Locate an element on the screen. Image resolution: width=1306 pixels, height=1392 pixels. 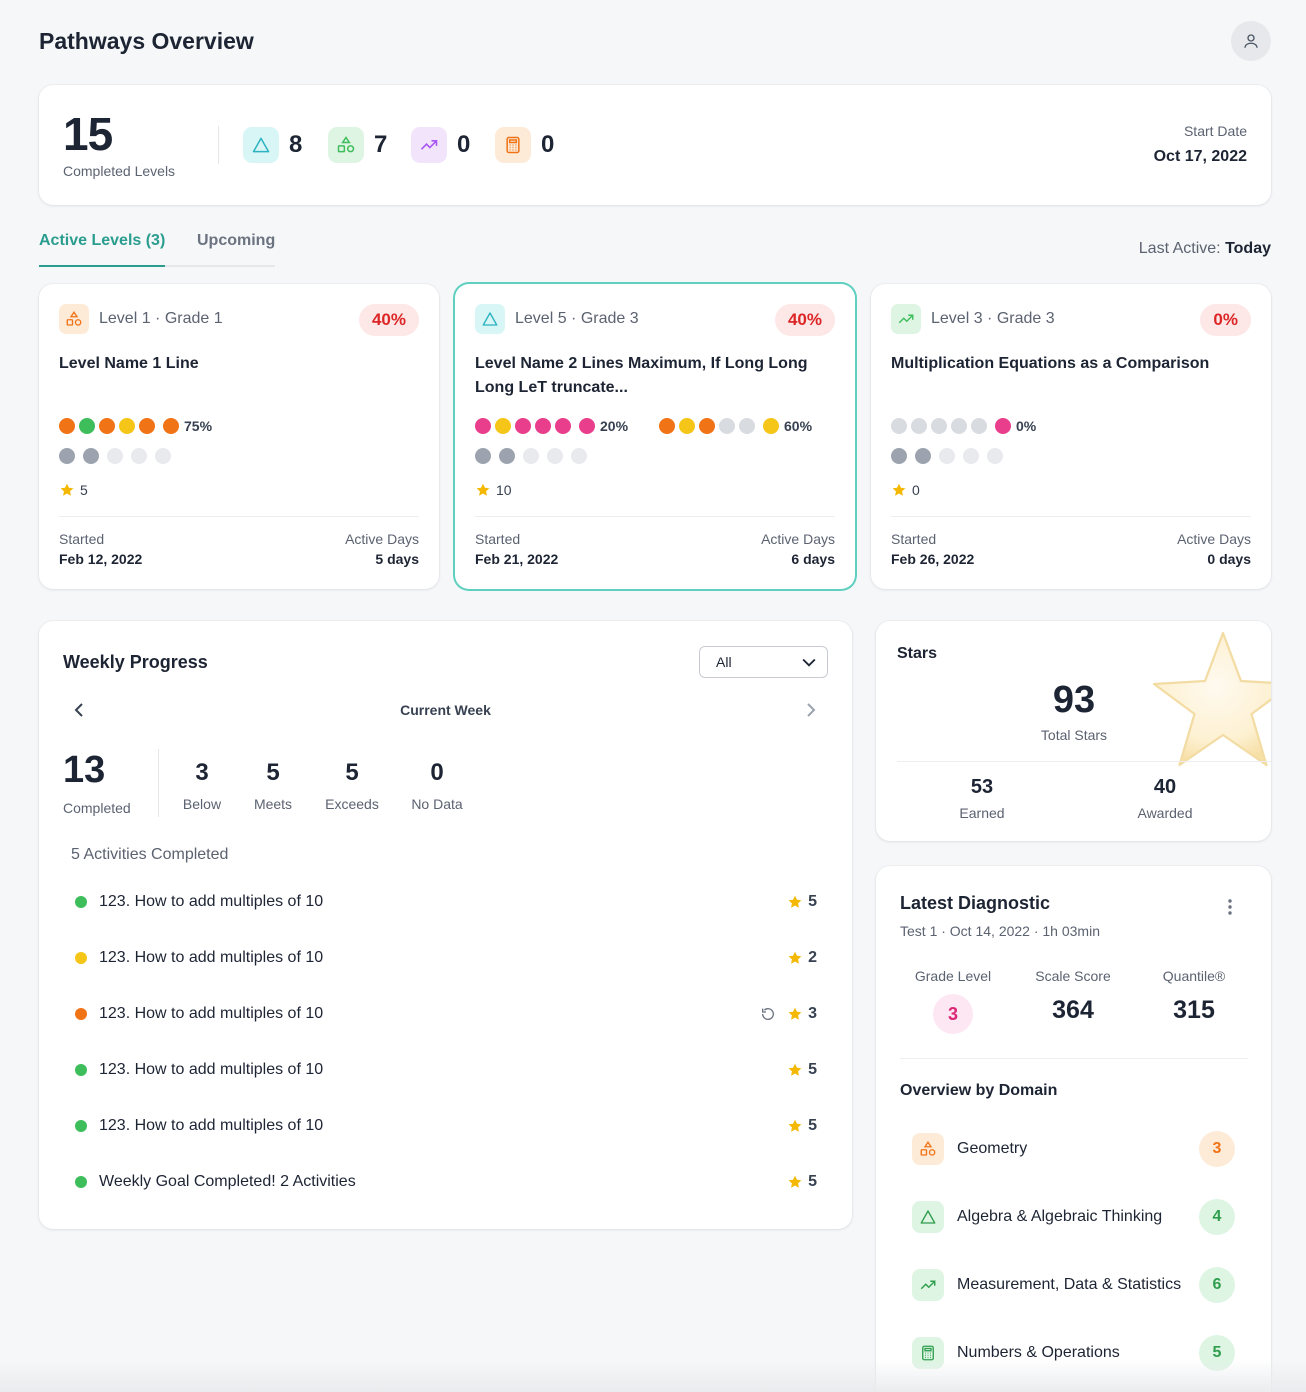
activity-row: 123. How to add multiples of 10 2 is located at coordinates (446, 958).